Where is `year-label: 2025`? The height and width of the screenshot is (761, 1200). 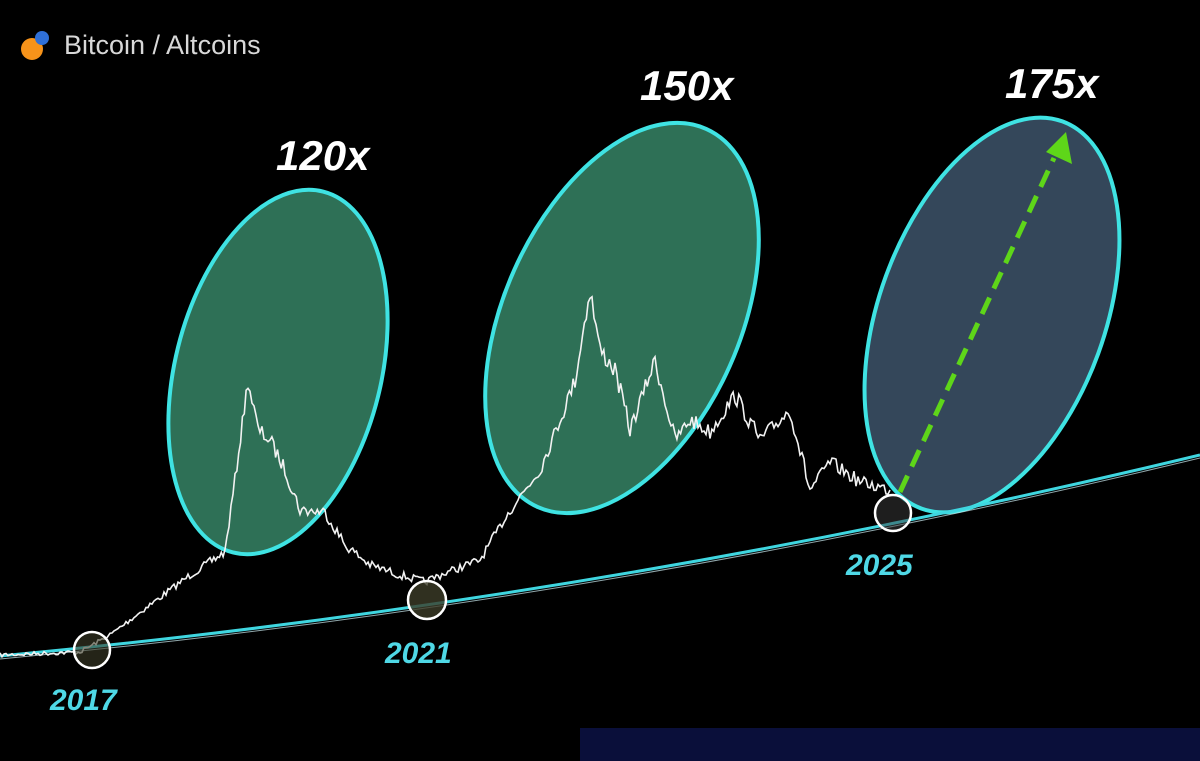
year-label: 2025 is located at coordinates (879, 565).